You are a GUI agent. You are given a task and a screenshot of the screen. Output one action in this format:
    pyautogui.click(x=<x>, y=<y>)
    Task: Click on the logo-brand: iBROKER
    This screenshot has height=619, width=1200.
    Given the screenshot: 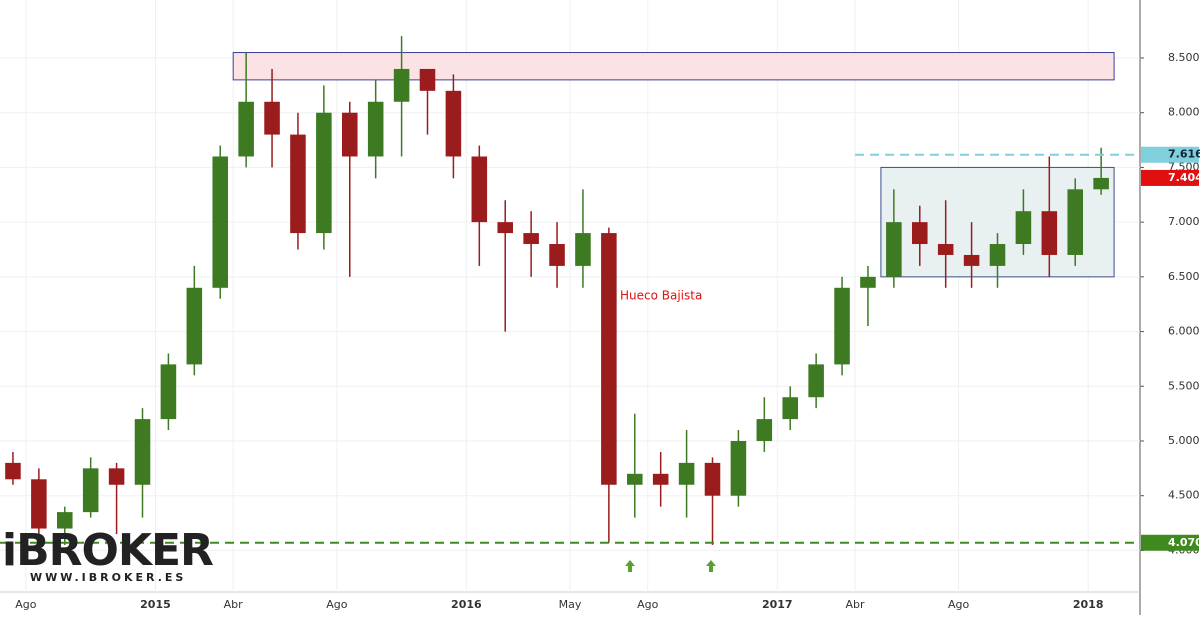 What is the action you would take?
    pyautogui.click(x=107, y=550)
    